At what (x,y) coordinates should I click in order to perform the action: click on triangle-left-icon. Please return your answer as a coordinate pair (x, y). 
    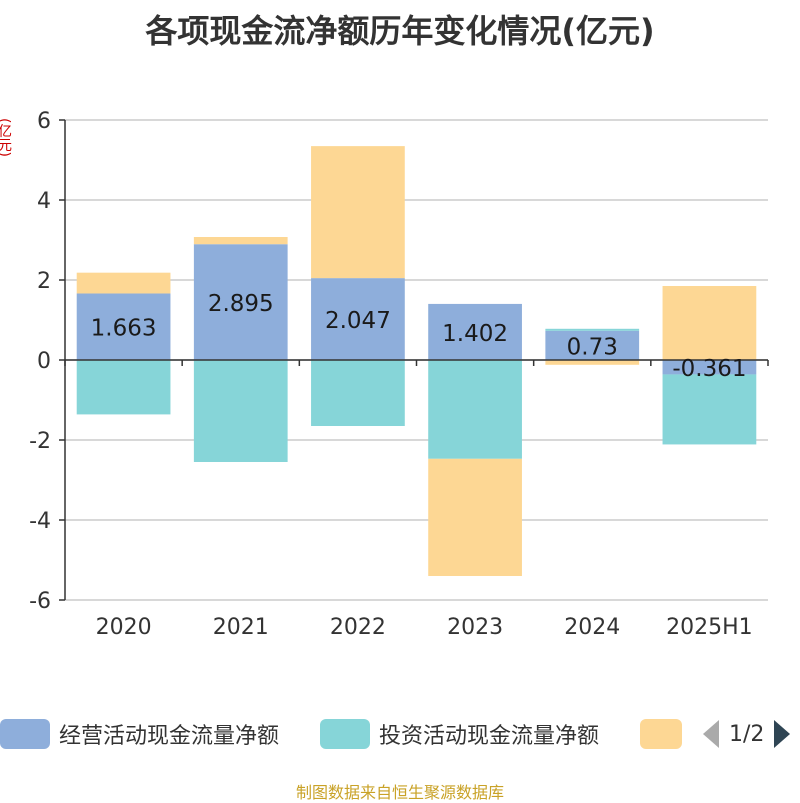
    Looking at the image, I should click on (711, 734).